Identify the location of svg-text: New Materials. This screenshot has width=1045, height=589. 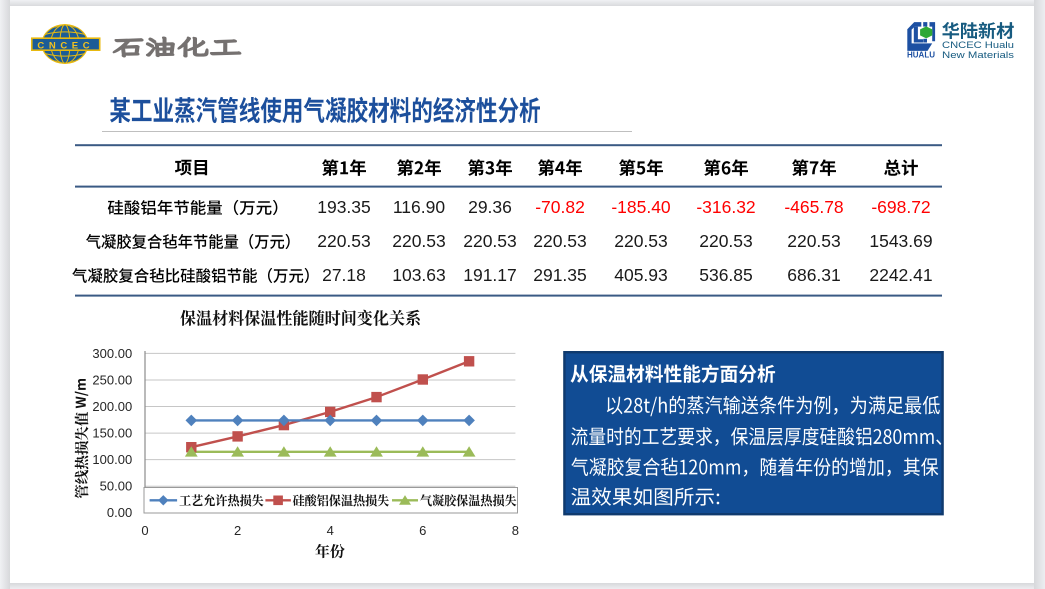
(978, 55).